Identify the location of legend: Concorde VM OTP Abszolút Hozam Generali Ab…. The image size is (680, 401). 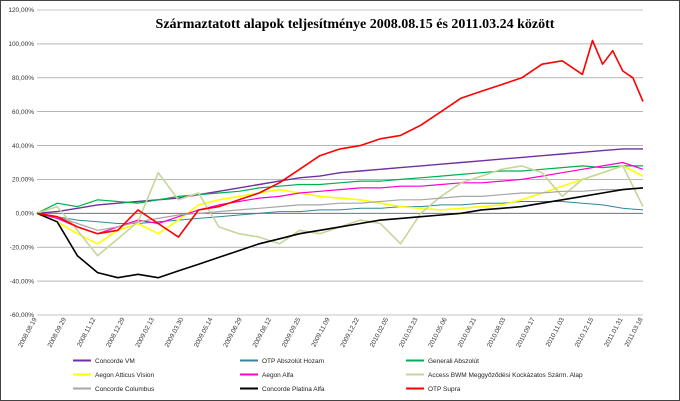
(328, 375).